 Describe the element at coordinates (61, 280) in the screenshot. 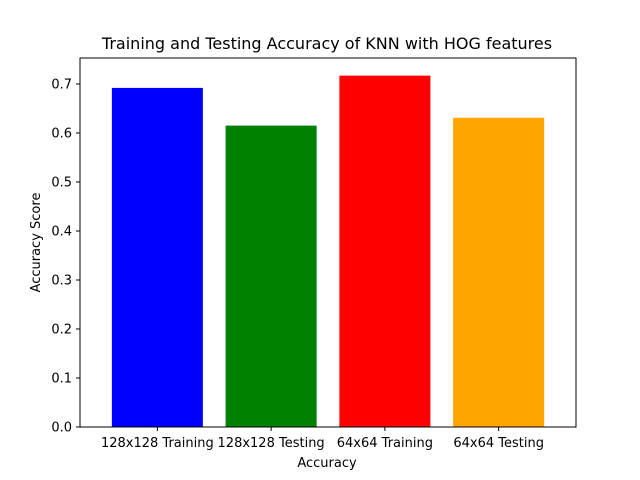

I see `y-tick-label: 0.3` at that location.